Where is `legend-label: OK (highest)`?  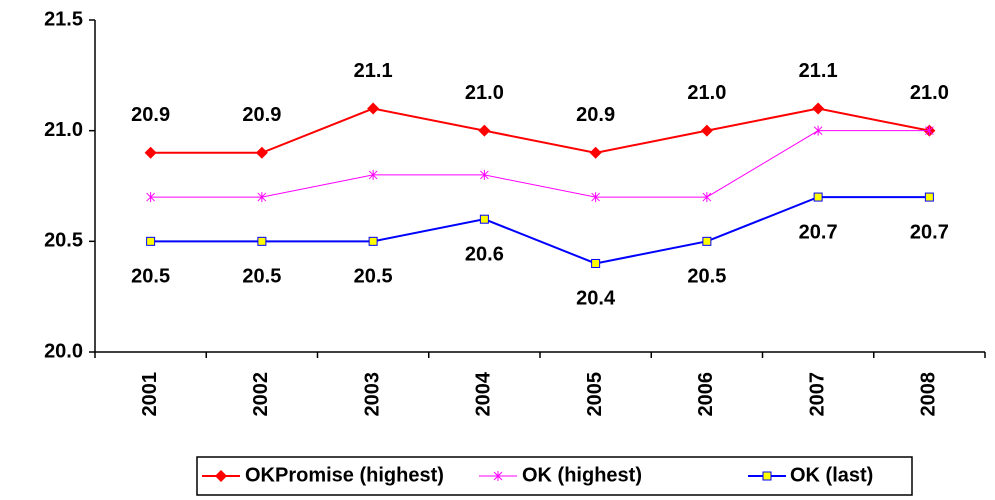
legend-label: OK (highest) is located at coordinates (582, 475).